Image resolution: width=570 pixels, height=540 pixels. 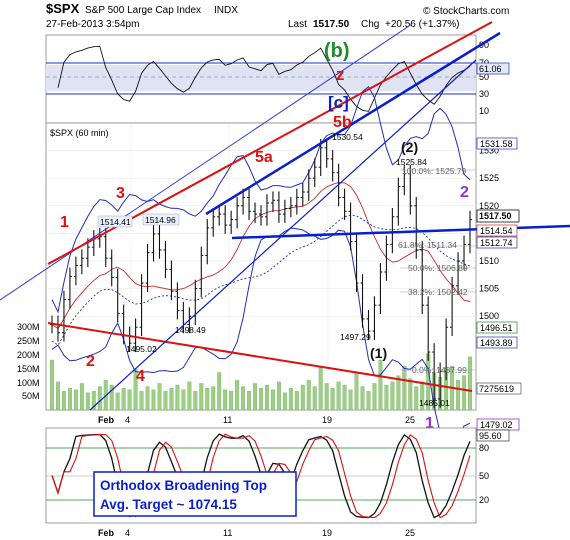 What do you see at coordinates (434, 403) in the screenshot?
I see `price-label-1485-01: 1485.01` at bounding box center [434, 403].